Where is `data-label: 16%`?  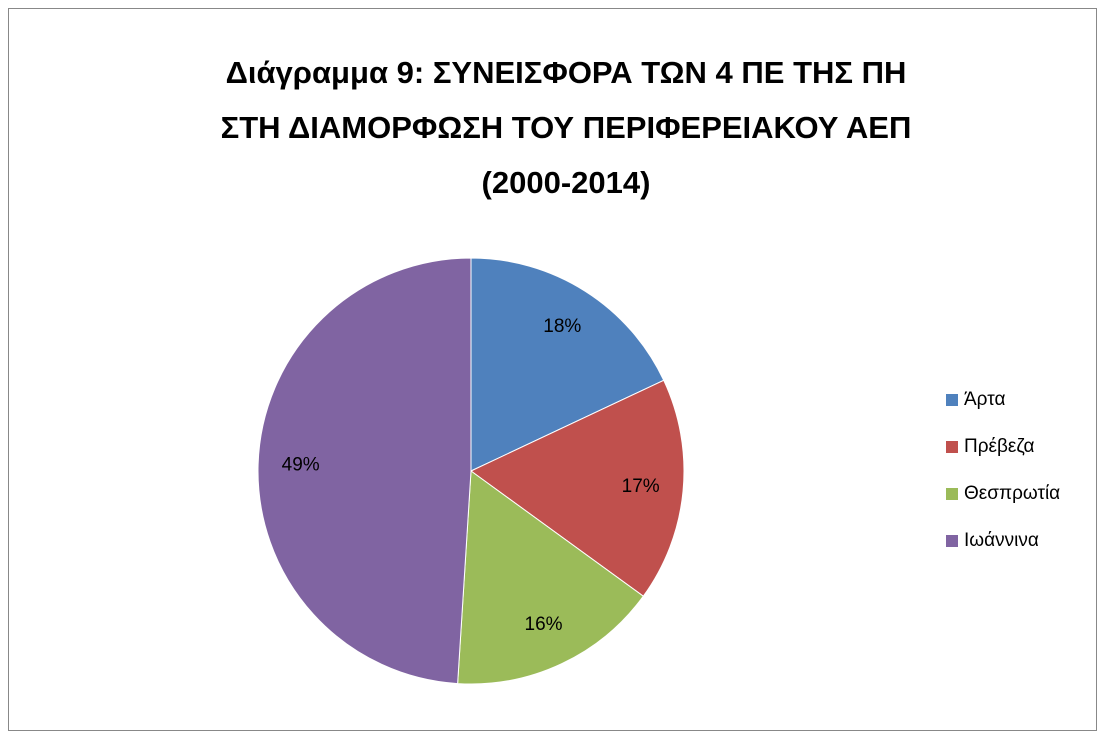 data-label: 16% is located at coordinates (544, 624).